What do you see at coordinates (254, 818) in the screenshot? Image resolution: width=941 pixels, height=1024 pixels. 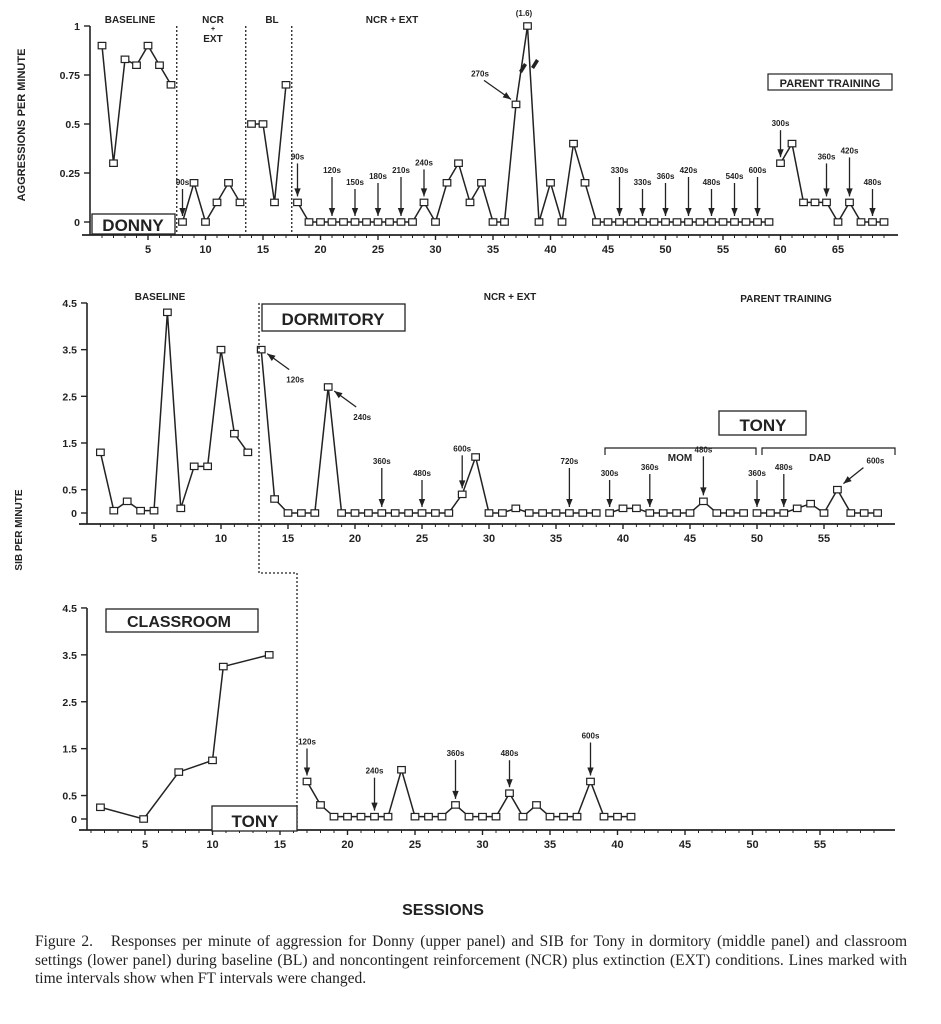 I see `subject-box-tony` at bounding box center [254, 818].